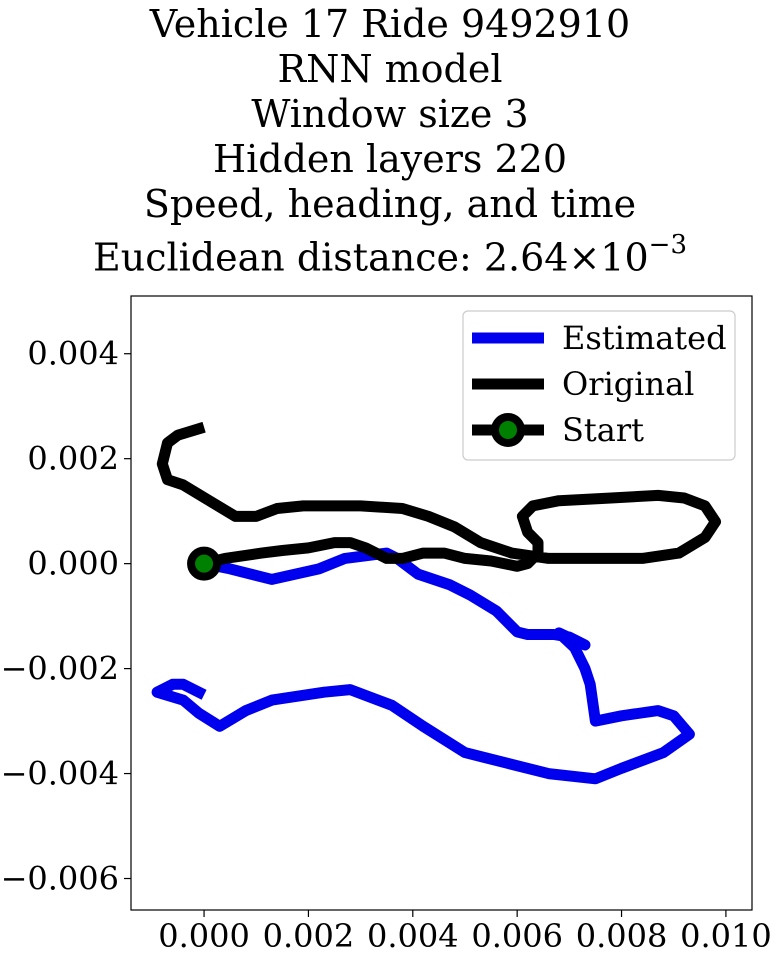  Describe the element at coordinates (390, 69) in the screenshot. I see `title-line-model: RNN model` at that location.